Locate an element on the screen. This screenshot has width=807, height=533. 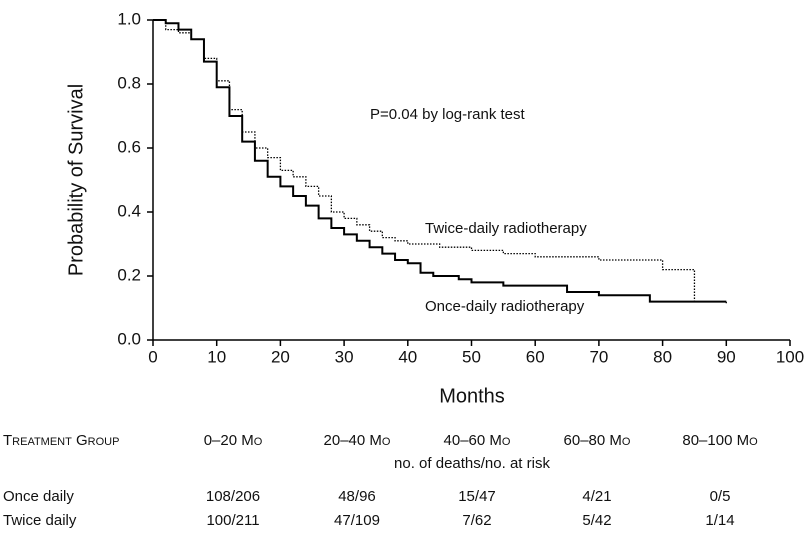
x-tick-label: 30 is located at coordinates (344, 356).